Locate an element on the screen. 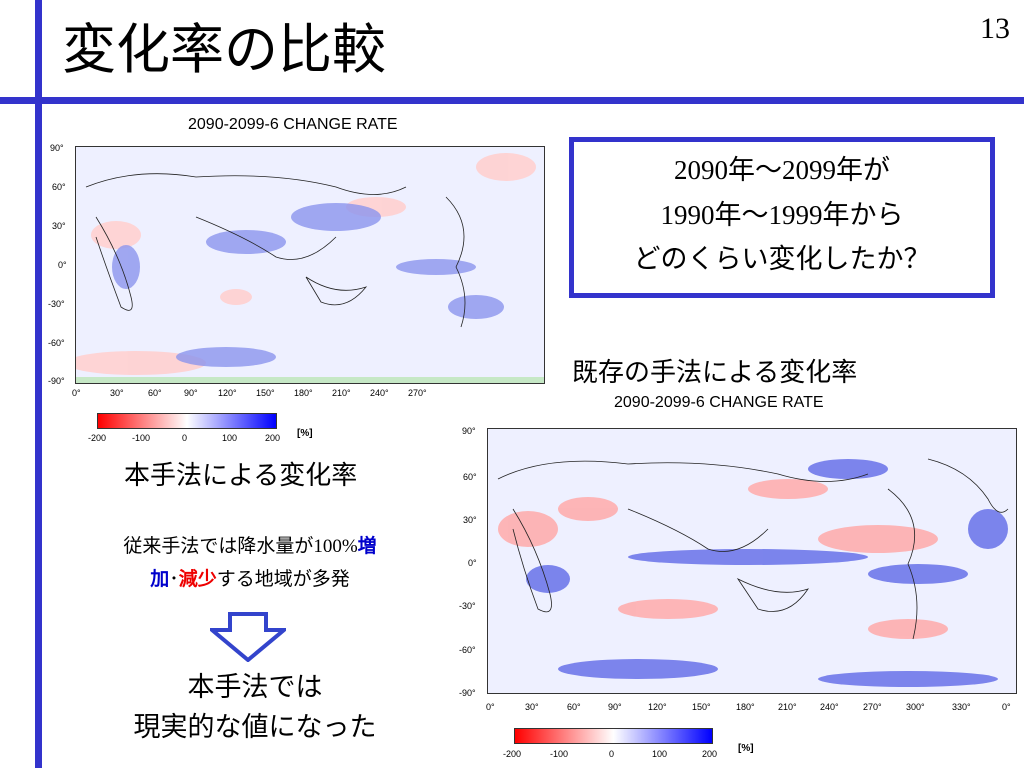 This screenshot has height=768, width=1024. top-lat-label: -30° is located at coordinates (56, 304).